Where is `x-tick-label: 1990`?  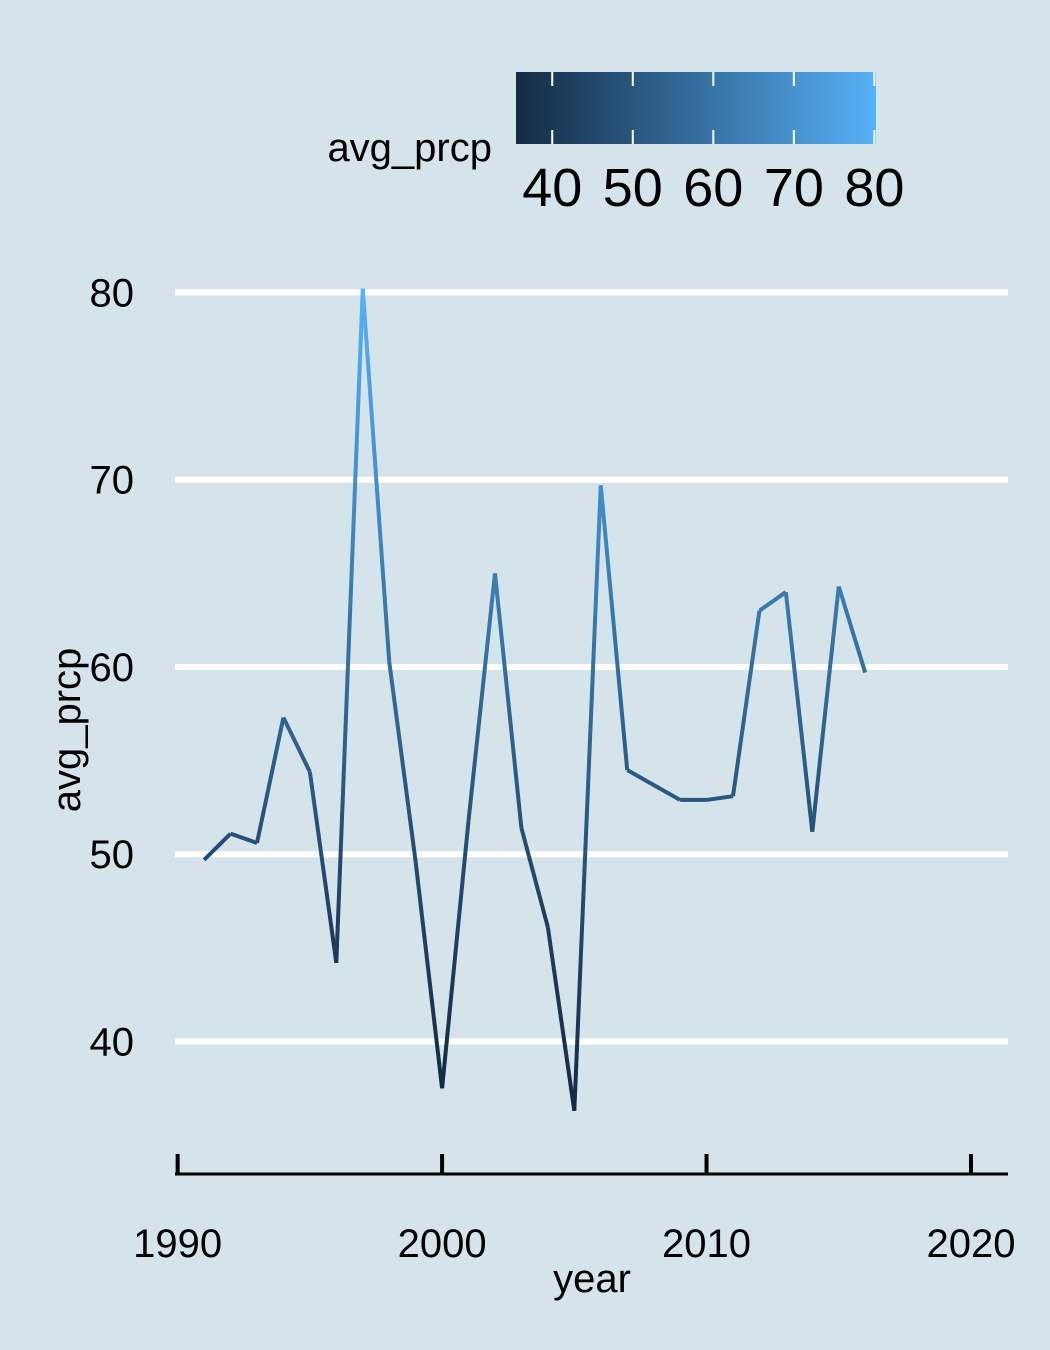 x-tick-label: 1990 is located at coordinates (177, 1244).